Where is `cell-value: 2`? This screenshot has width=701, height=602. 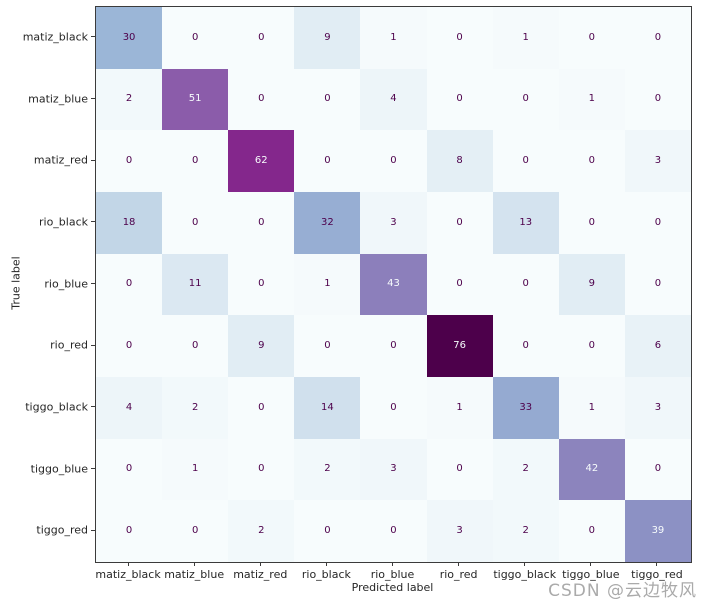 cell-value: 2 is located at coordinates (525, 531).